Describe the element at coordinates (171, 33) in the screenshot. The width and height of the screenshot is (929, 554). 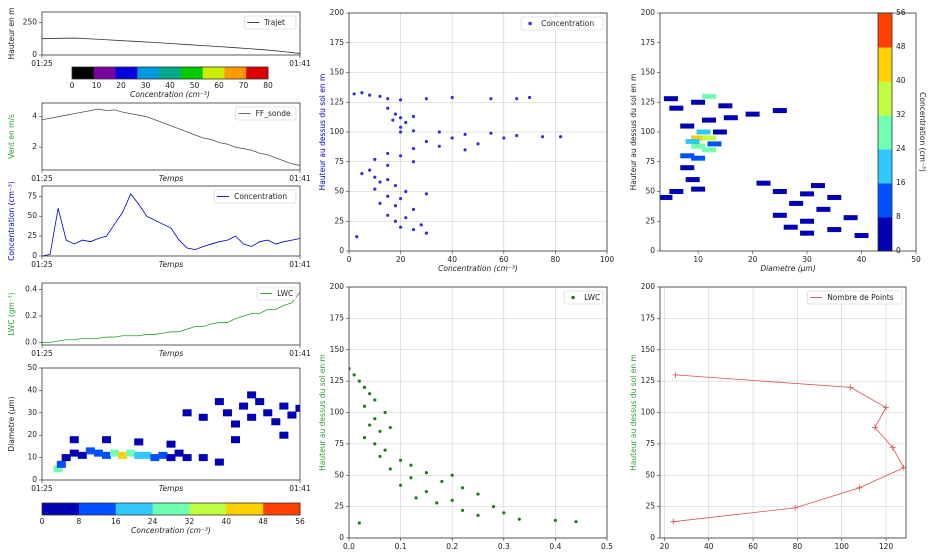
I see `plot-frame` at that location.